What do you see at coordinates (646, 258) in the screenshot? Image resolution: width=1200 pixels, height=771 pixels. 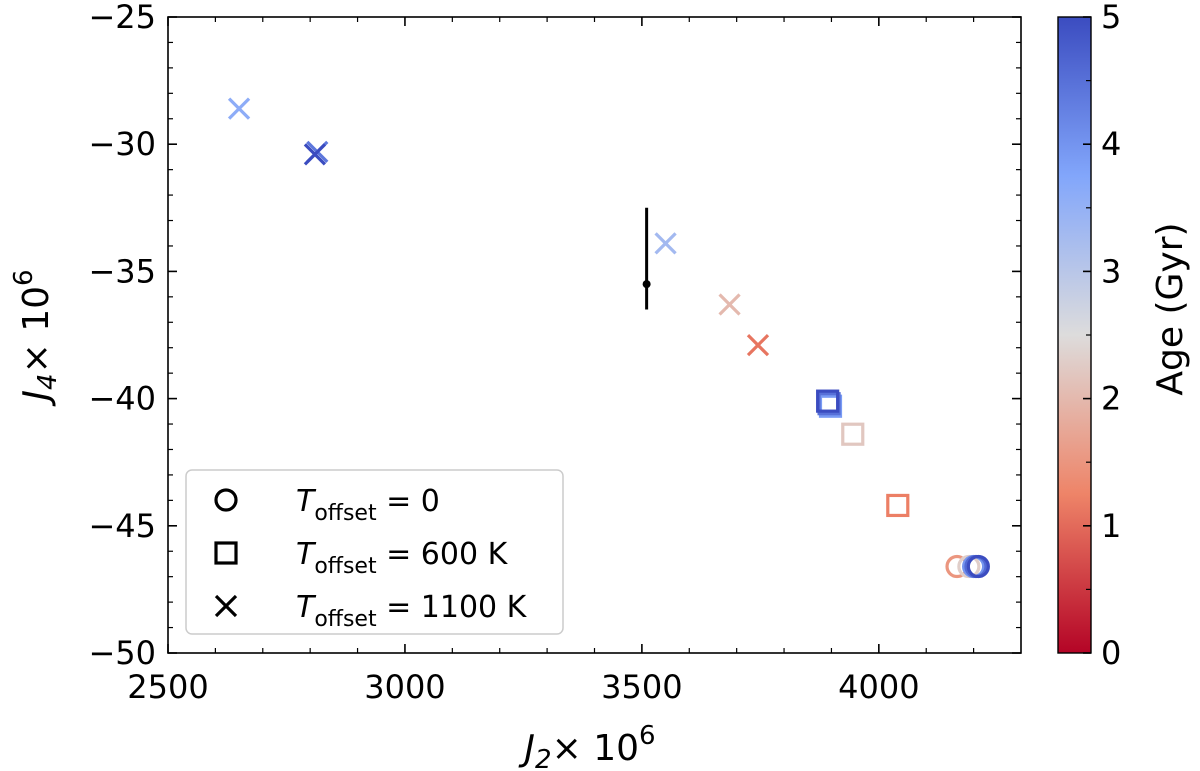 I see `observation` at bounding box center [646, 258].